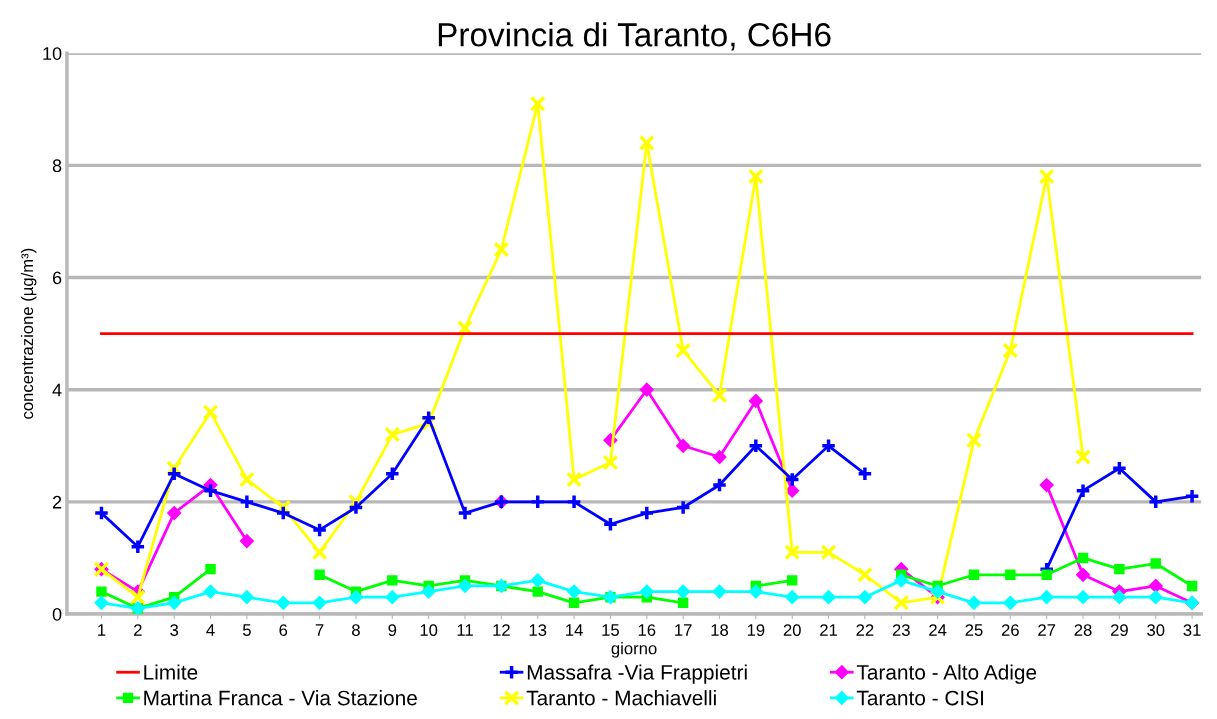  Describe the element at coordinates (901, 630) in the screenshot. I see `x-tick-label: 23` at that location.